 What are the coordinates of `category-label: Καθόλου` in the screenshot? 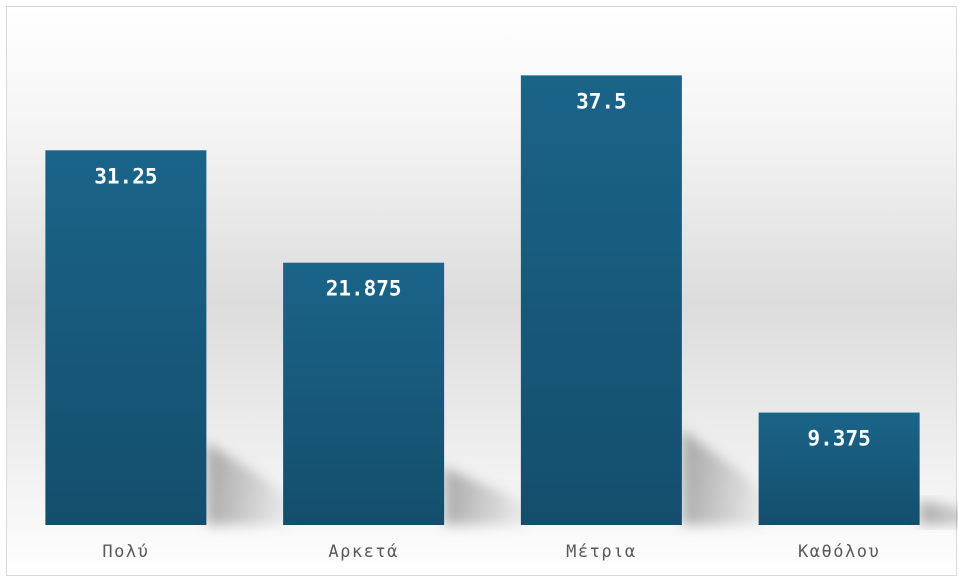 It's located at (839, 552).